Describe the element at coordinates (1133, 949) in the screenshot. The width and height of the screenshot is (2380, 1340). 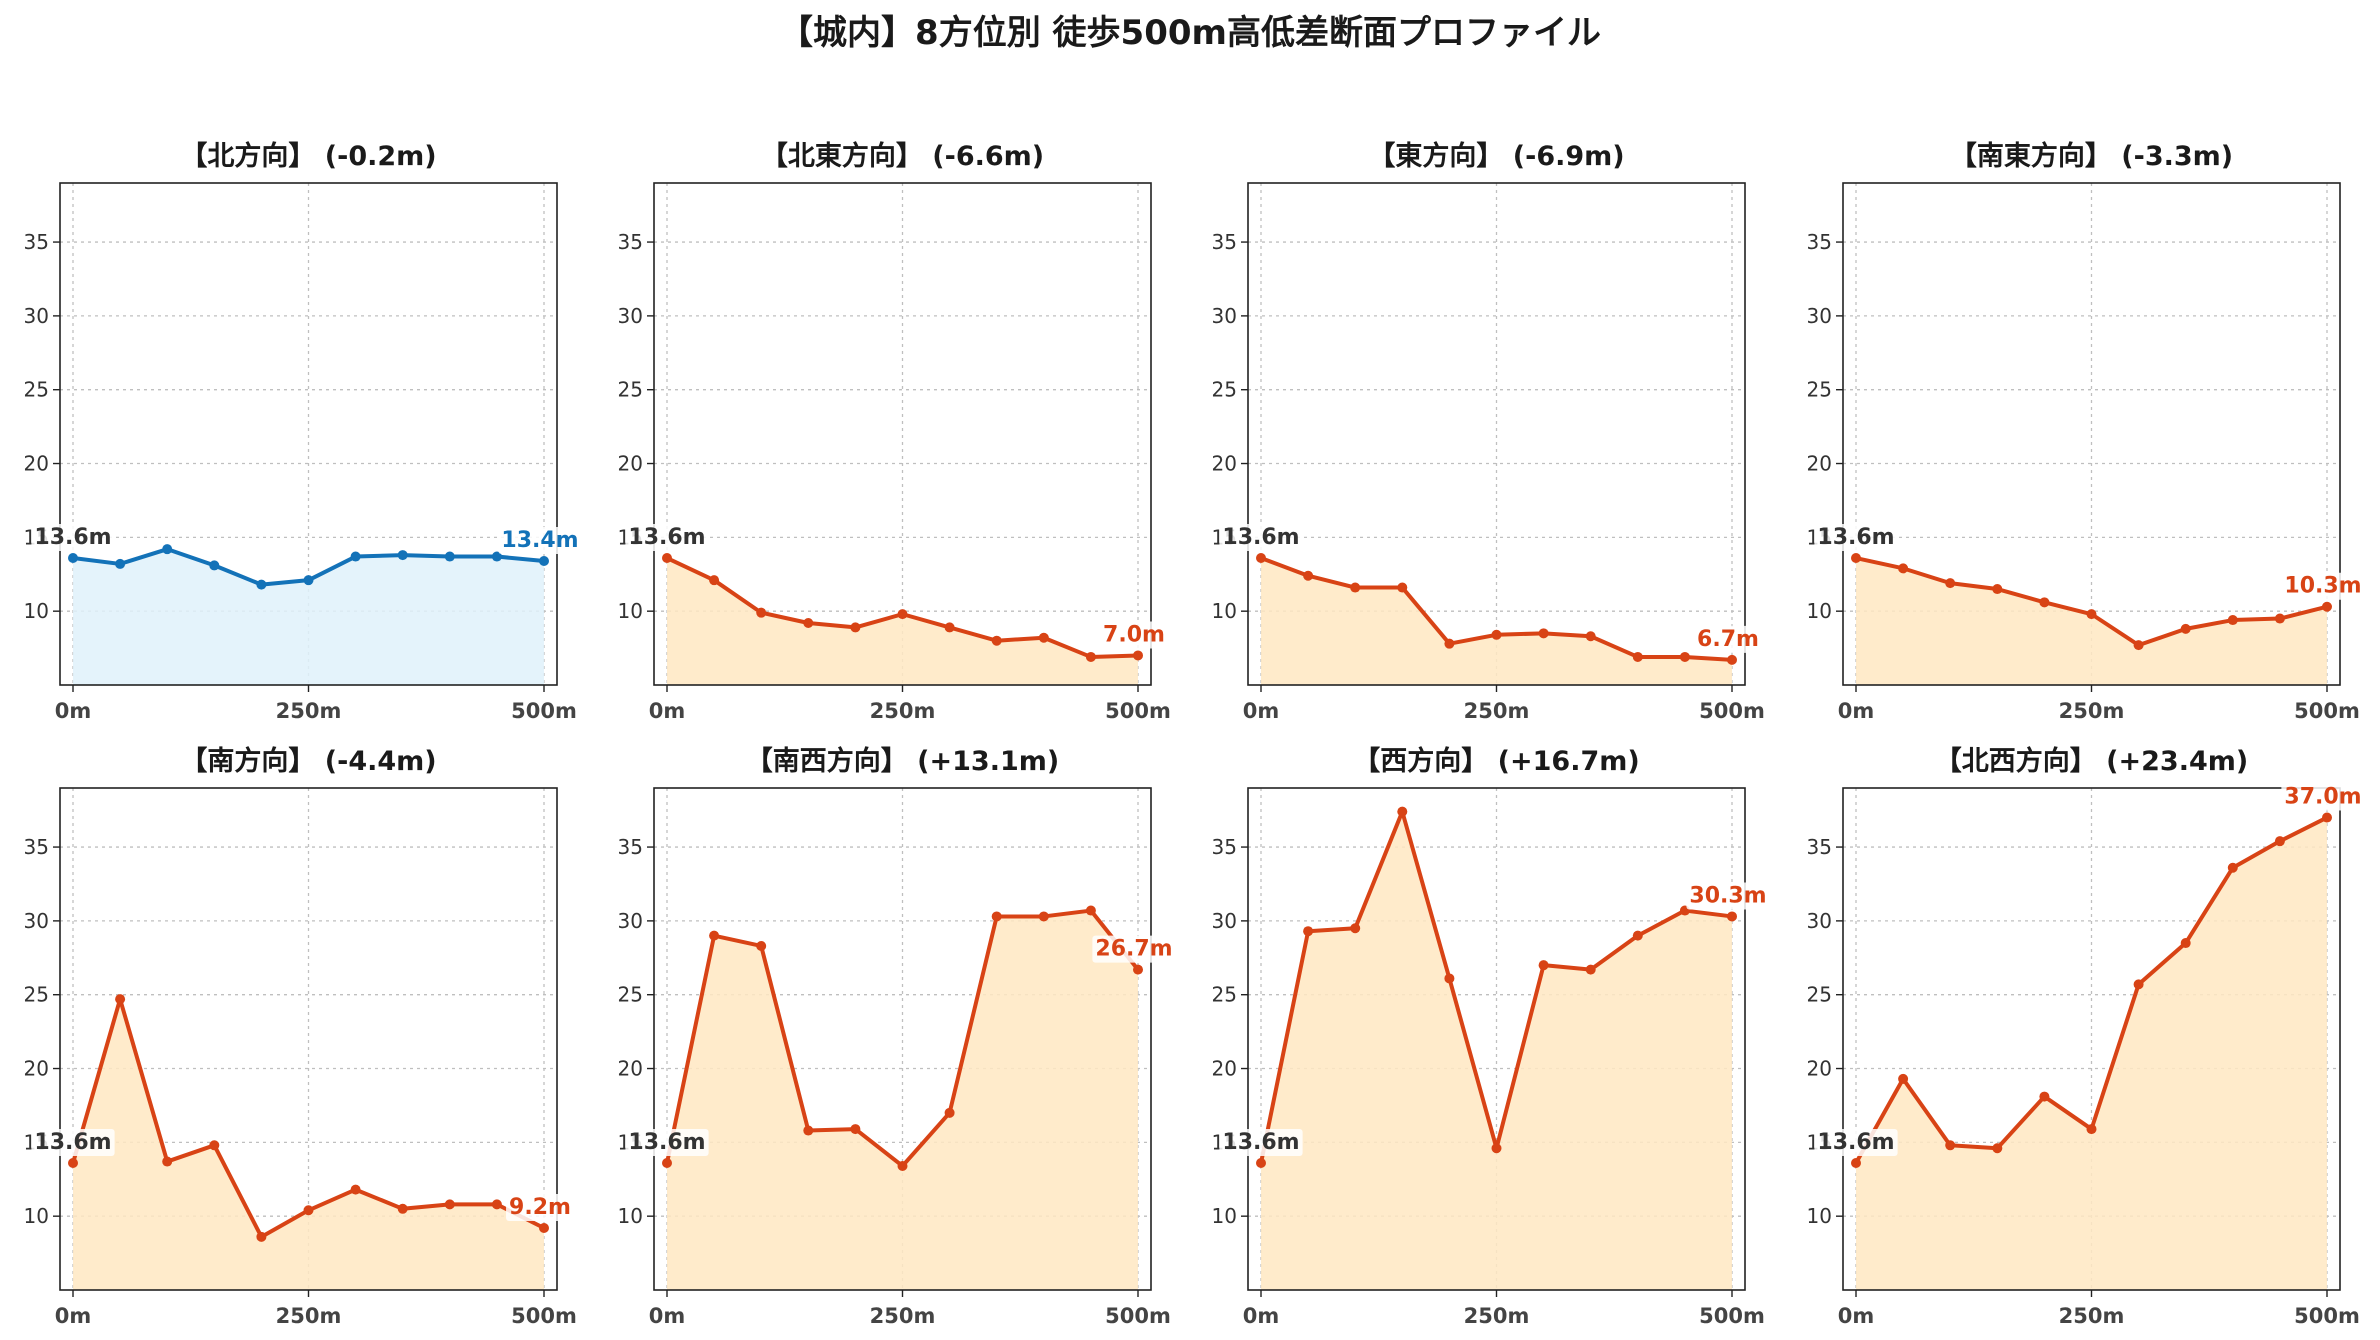
I see `end-elevation-label: 26.7m` at that location.